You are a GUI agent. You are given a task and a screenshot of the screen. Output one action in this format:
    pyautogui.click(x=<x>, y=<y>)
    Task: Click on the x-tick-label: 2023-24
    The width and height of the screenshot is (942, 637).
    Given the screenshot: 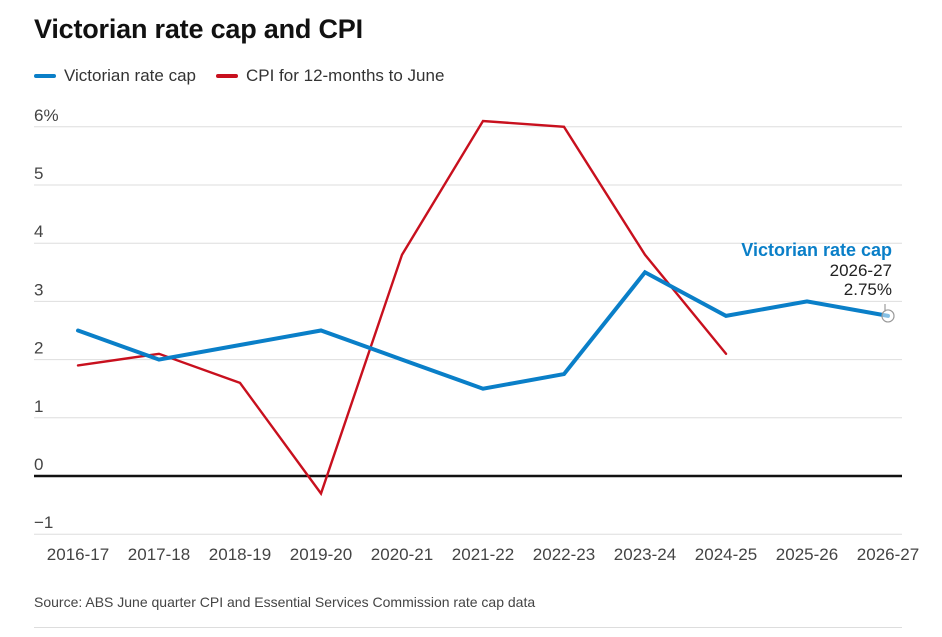 What is the action you would take?
    pyautogui.click(x=645, y=554)
    